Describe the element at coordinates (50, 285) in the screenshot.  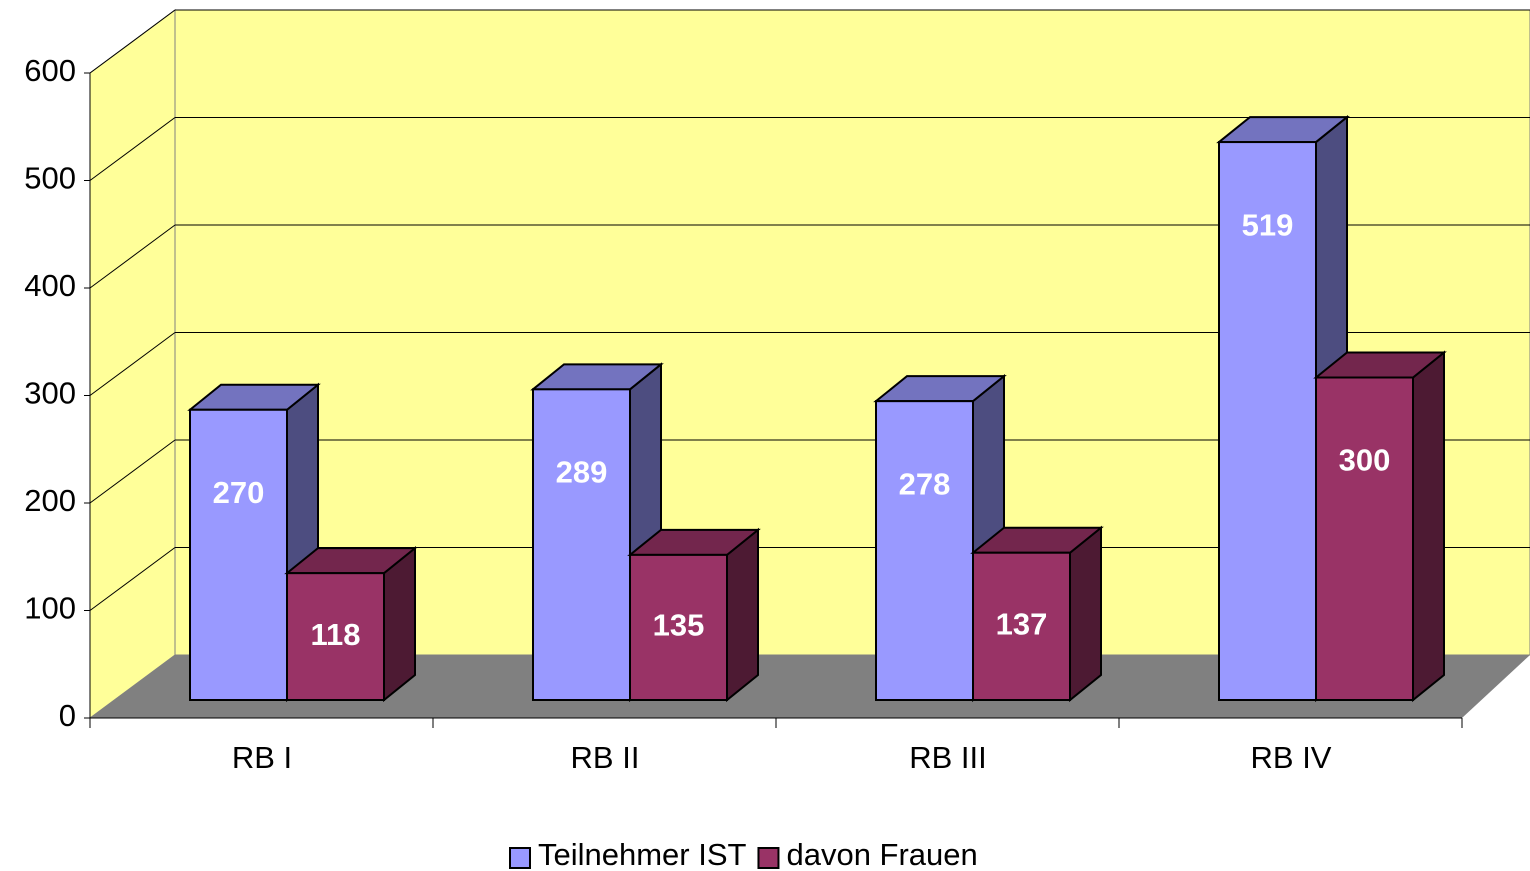
I see `y-tick-label: 400` at that location.